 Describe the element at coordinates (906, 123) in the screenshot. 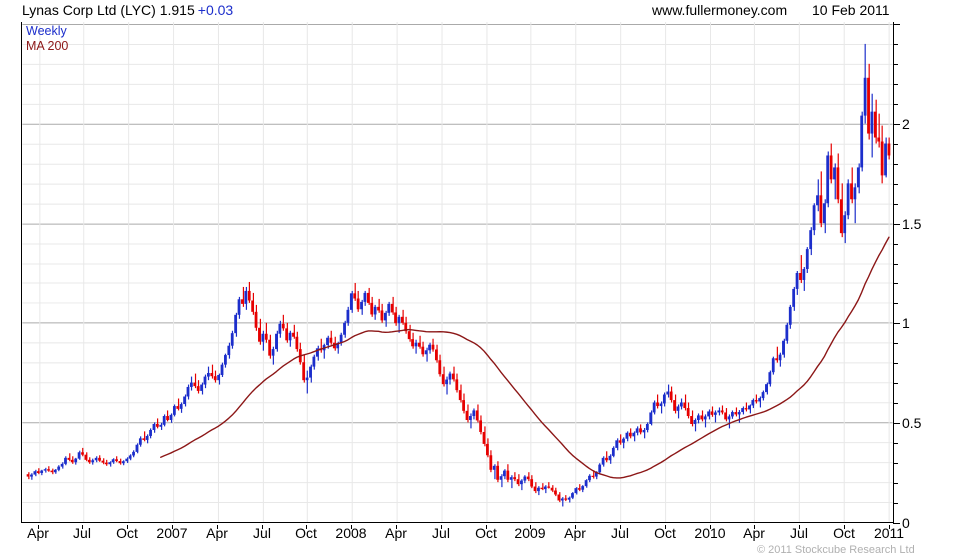

I see `y-axis-label: 2` at that location.